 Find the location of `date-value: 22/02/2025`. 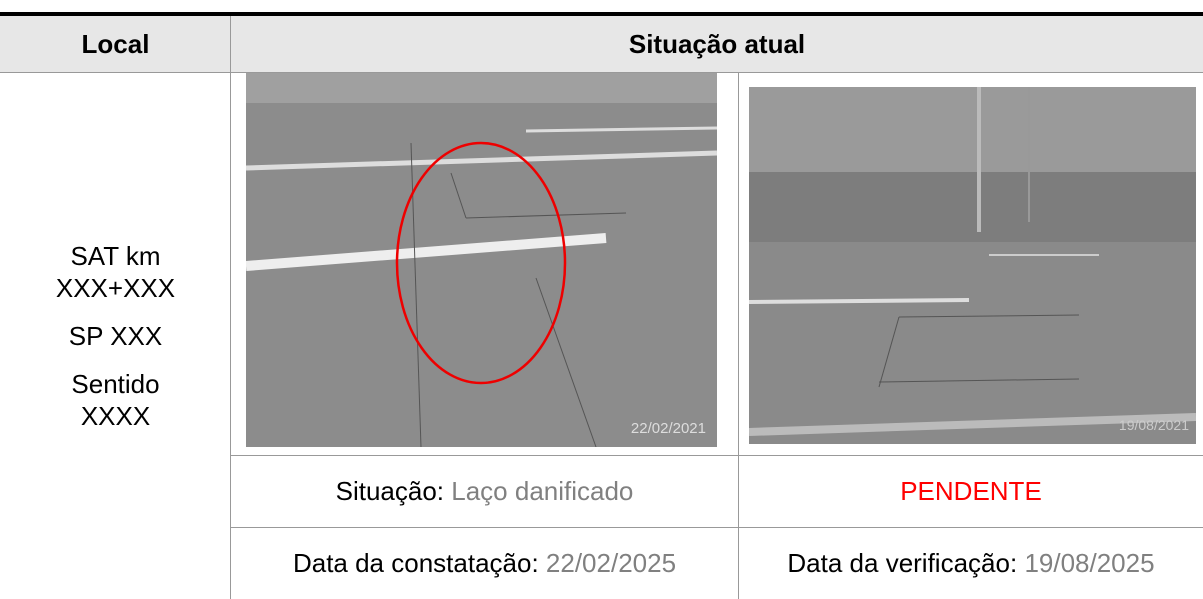

date-value: 22/02/2025 is located at coordinates (611, 563).